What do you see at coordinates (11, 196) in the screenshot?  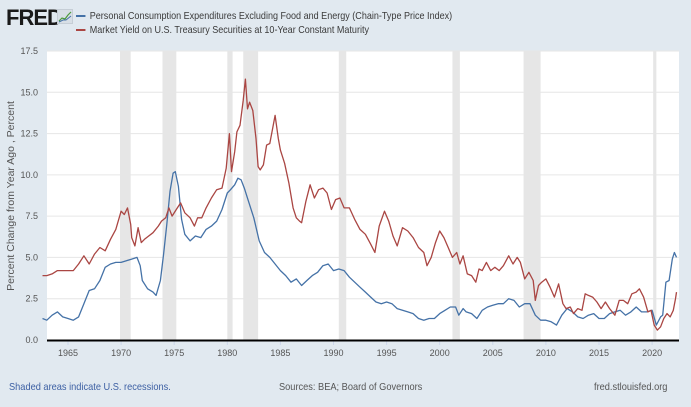 I see `y-axis-label: Percent Change from Year Ago , Percent` at bounding box center [11, 196].